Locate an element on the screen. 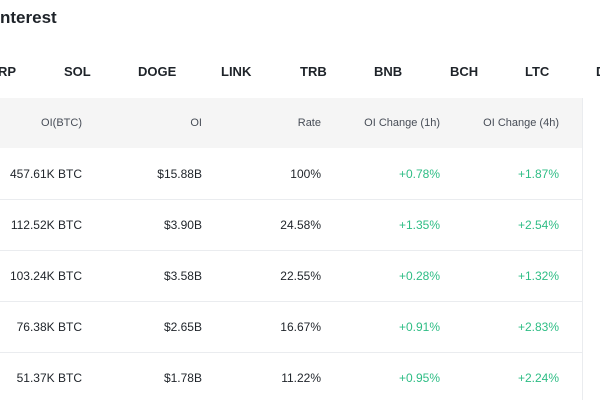  table-cell: +1.32% is located at coordinates (538, 276).